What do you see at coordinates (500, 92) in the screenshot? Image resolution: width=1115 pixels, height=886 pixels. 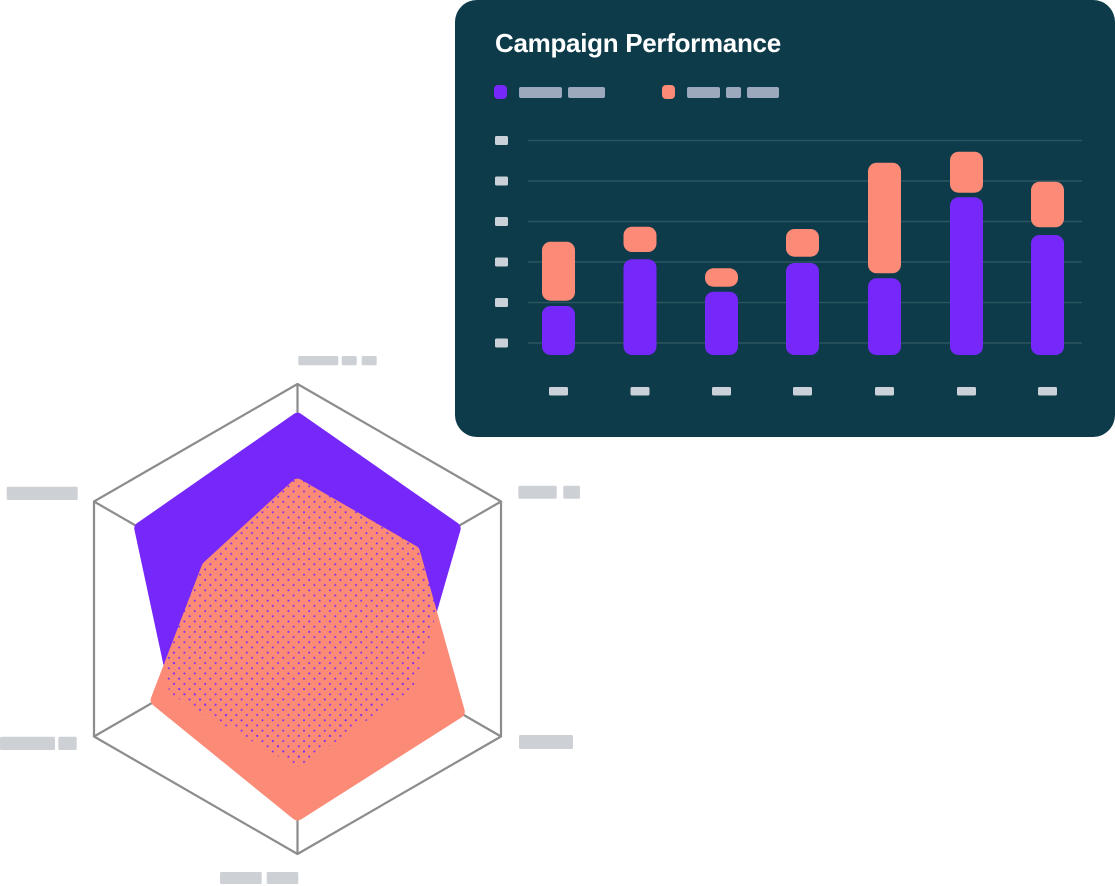 I see `legend-swatch-purple` at bounding box center [500, 92].